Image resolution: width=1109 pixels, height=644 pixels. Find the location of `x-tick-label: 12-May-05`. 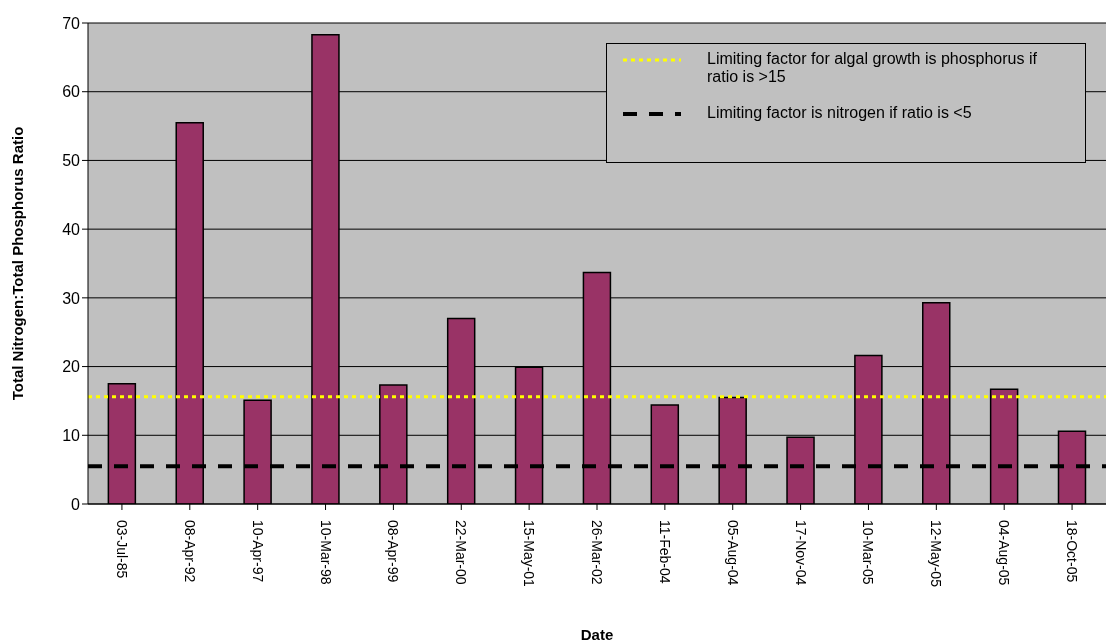

x-tick-label: 12-May-05 is located at coordinates (936, 554).